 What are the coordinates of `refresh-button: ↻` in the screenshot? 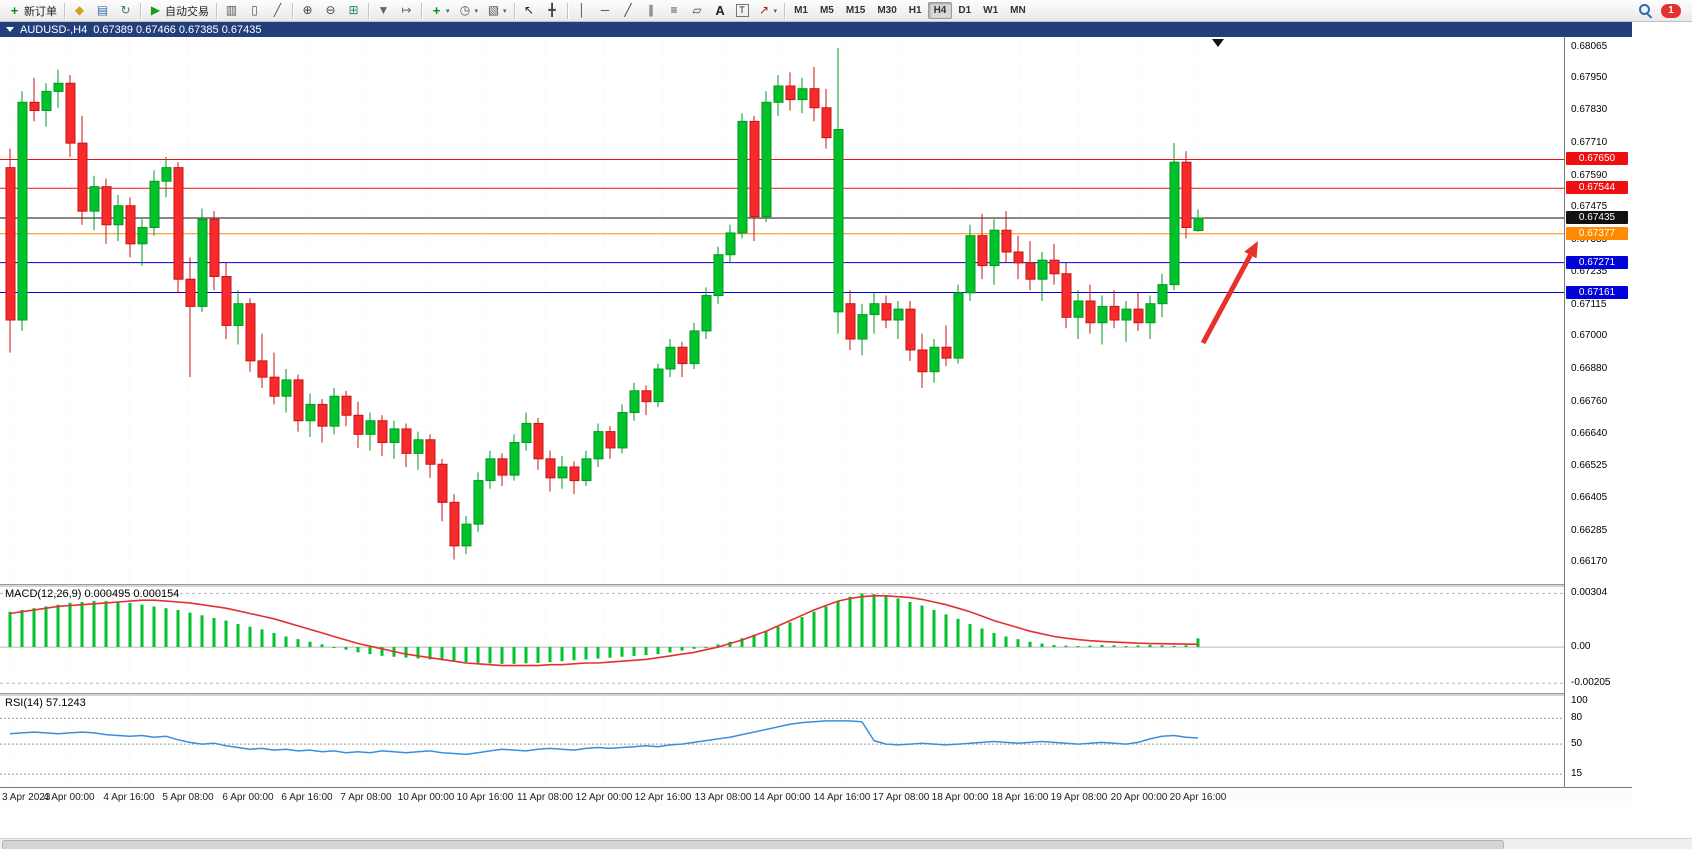 It's located at (125, 10).